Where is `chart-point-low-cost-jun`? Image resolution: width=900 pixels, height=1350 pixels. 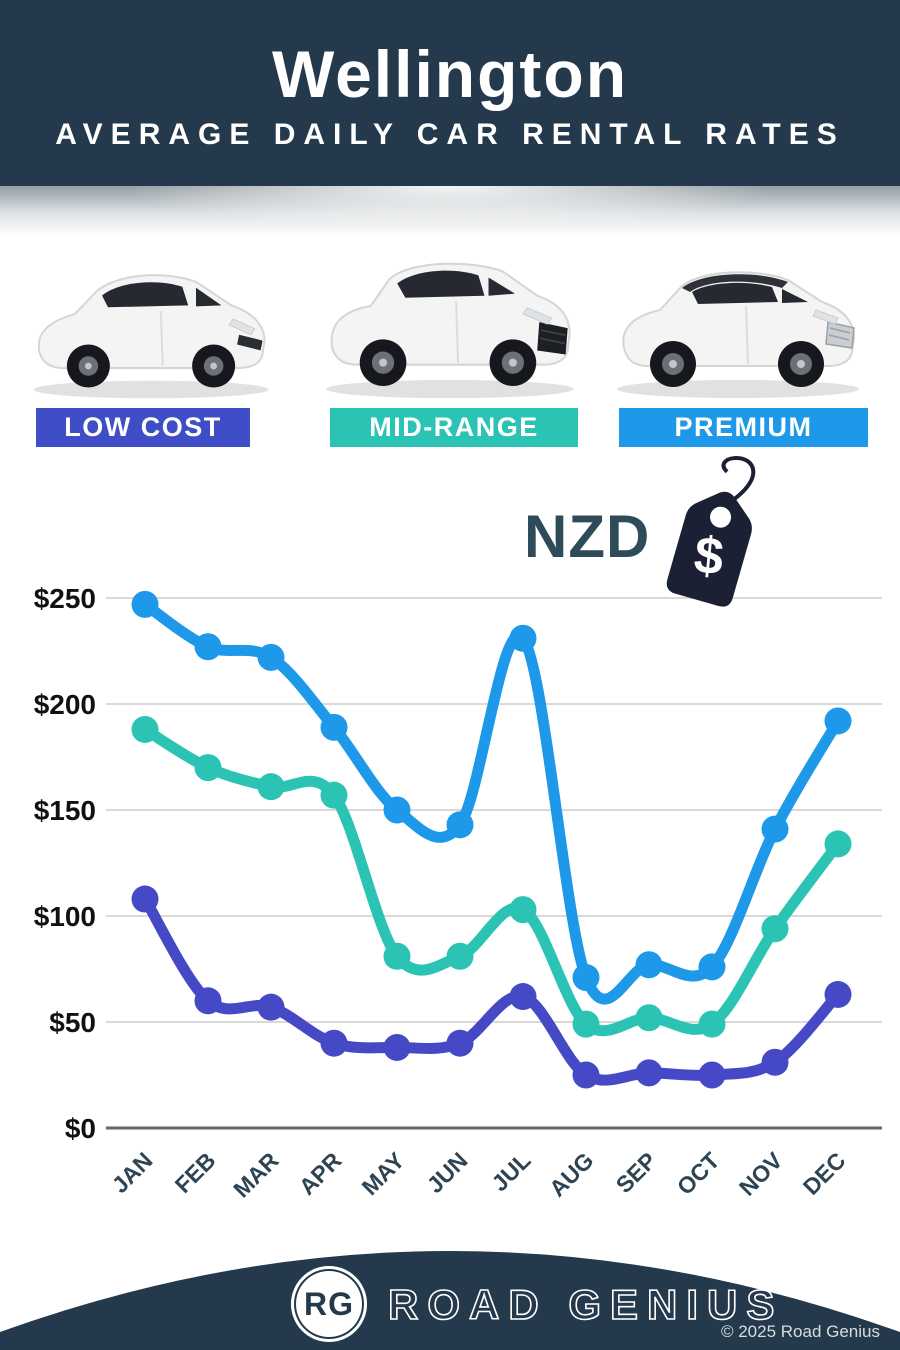 chart-point-low-cost-jun is located at coordinates (460, 1043).